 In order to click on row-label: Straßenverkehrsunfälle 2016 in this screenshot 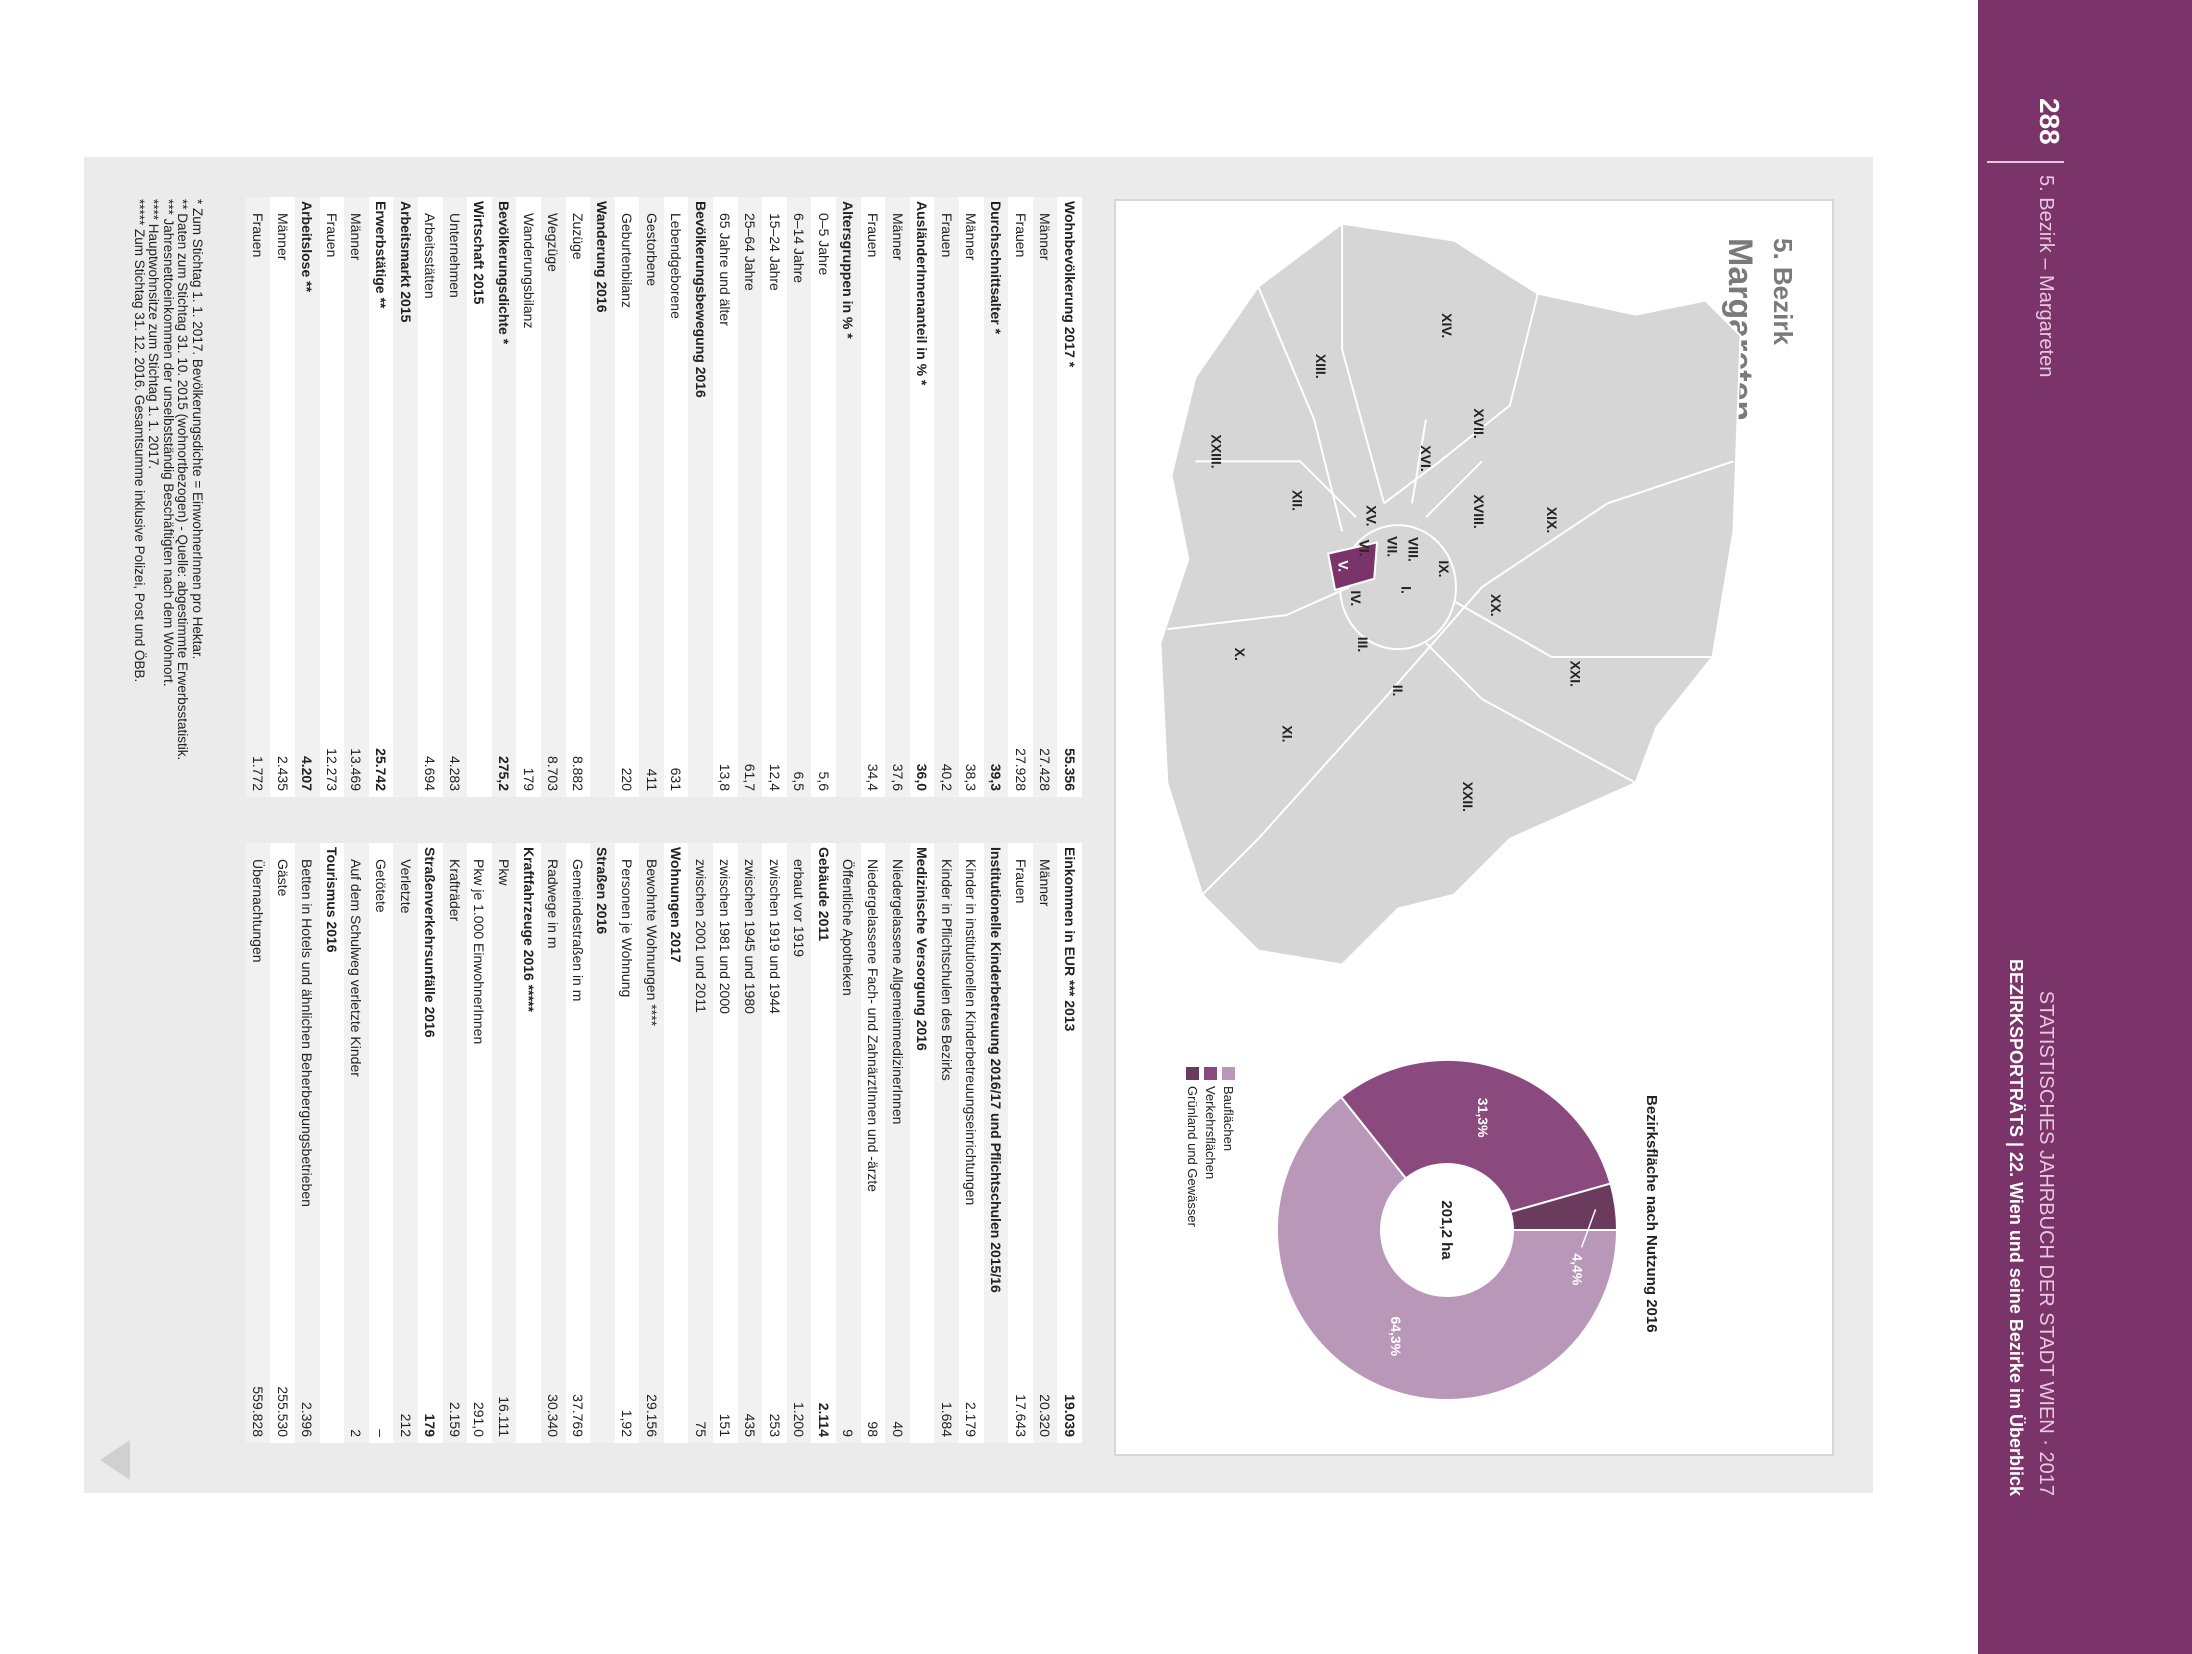, I will do `click(430, 942)`.